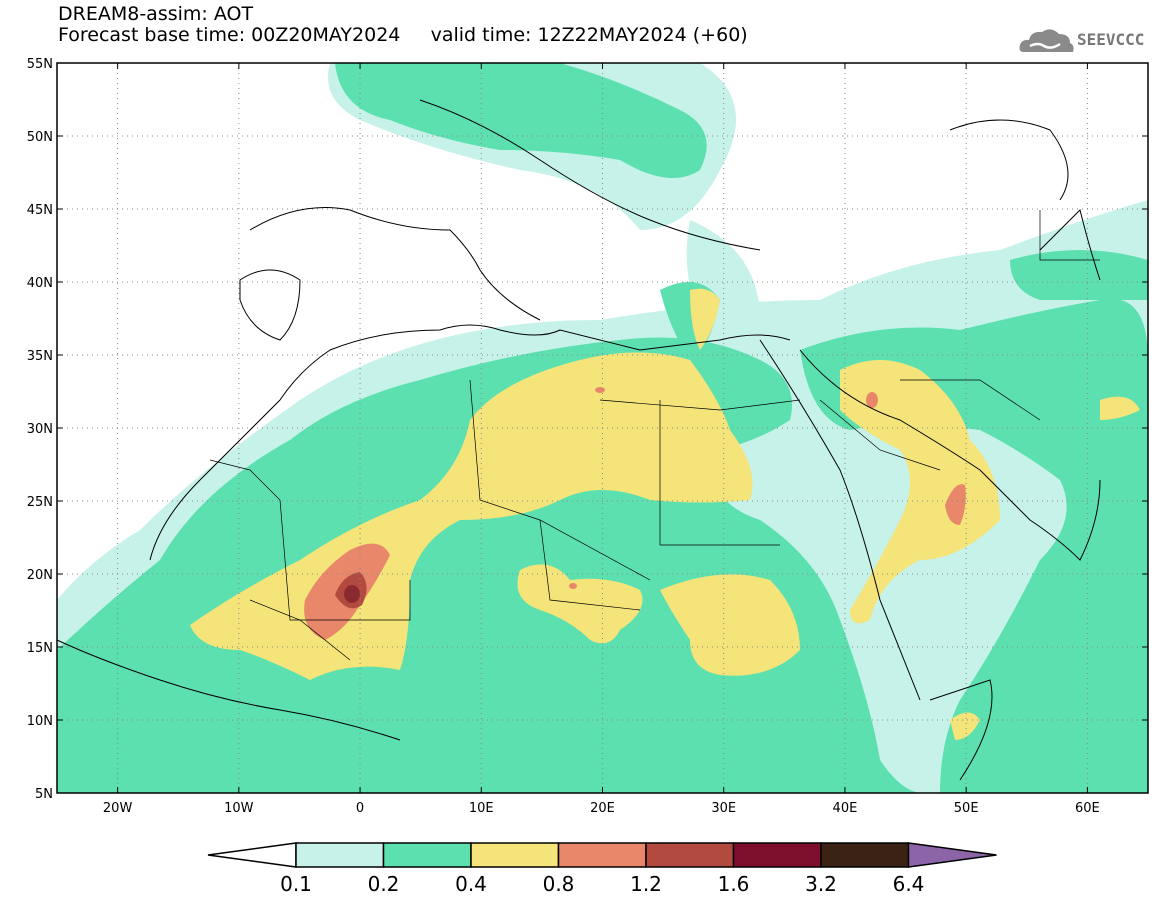 The height and width of the screenshot is (905, 1165). Describe the element at coordinates (40, 356) in the screenshot. I see `lat-tick-label: 35N` at that location.